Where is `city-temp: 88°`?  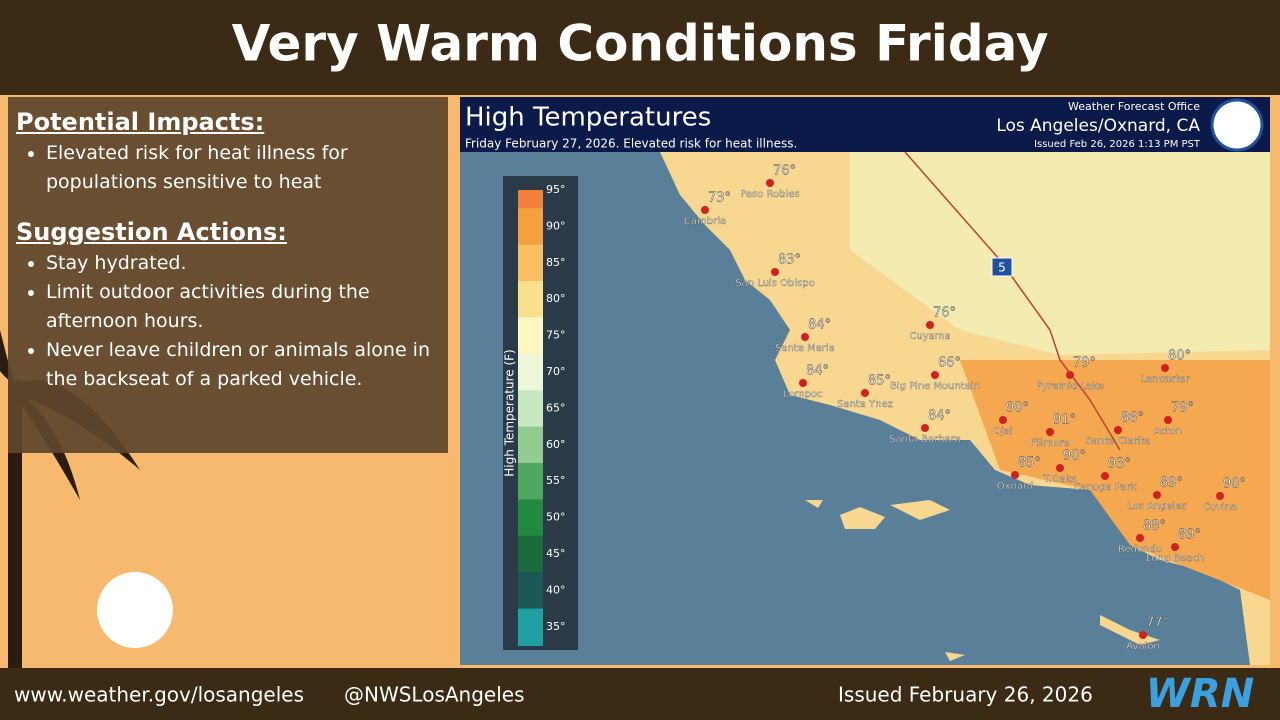
city-temp: 88° is located at coordinates (1154, 526).